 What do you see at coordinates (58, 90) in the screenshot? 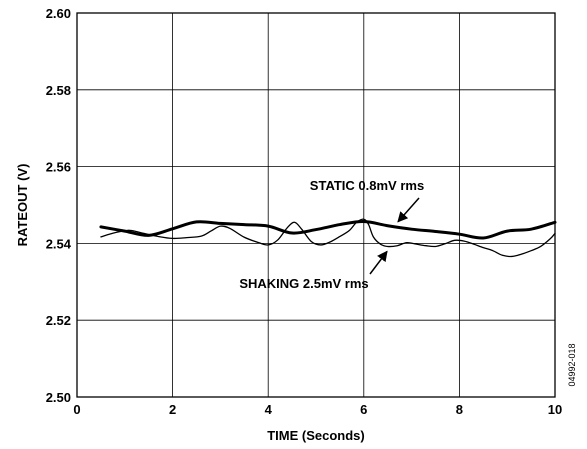
I see `y-tick-label: 2.58` at bounding box center [58, 90].